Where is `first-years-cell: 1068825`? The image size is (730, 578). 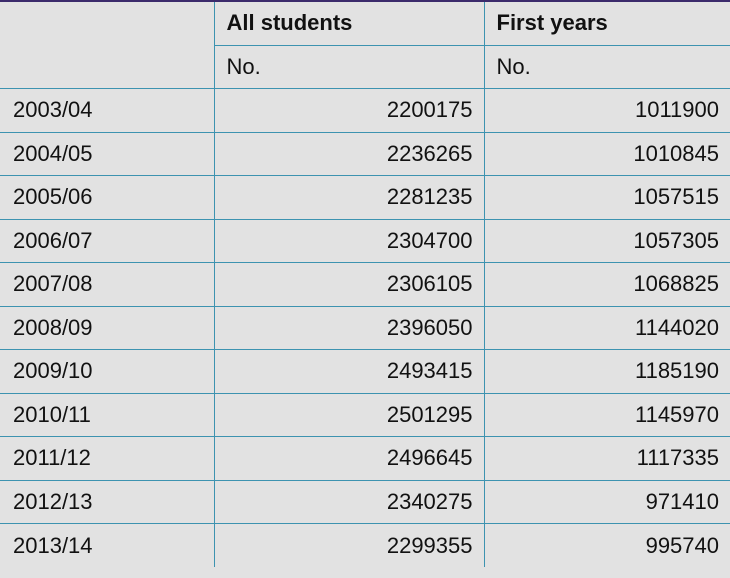
first-years-cell: 1068825 is located at coordinates (606, 284).